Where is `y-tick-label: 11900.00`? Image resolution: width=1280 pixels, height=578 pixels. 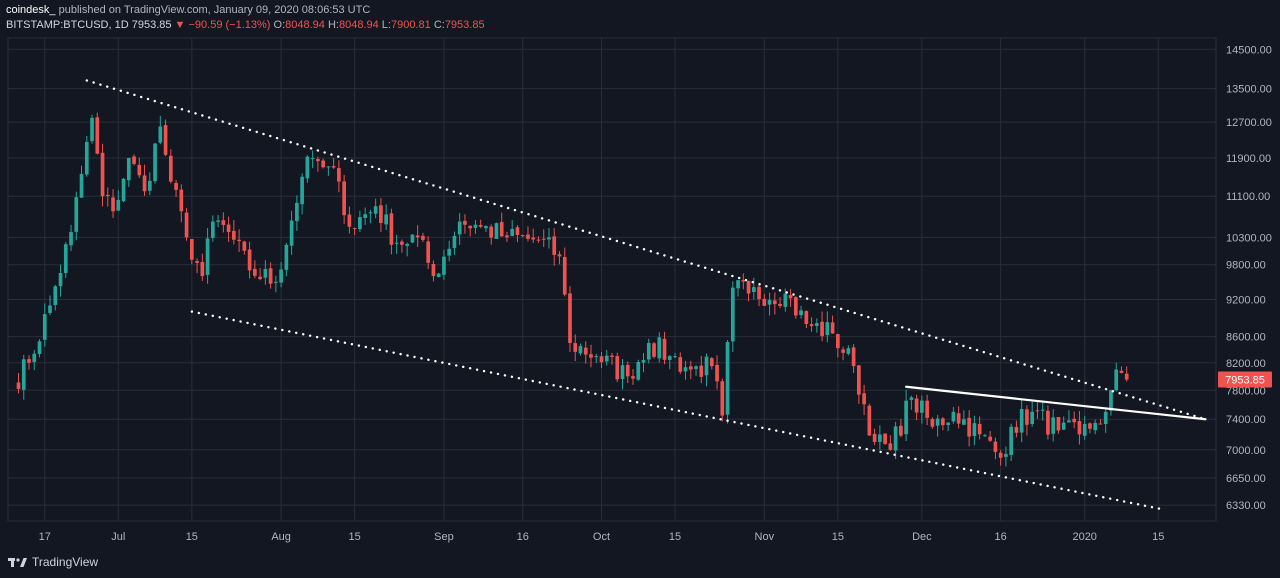
y-tick-label: 11900.00 is located at coordinates (1248, 159).